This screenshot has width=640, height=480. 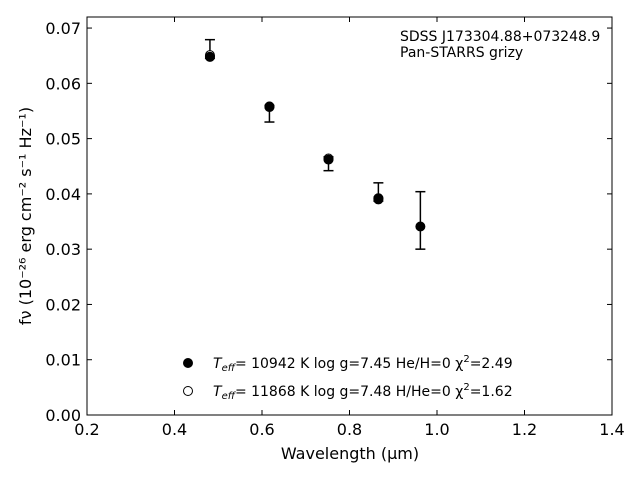 I want to click on legend-marker-open, so click(x=188, y=391).